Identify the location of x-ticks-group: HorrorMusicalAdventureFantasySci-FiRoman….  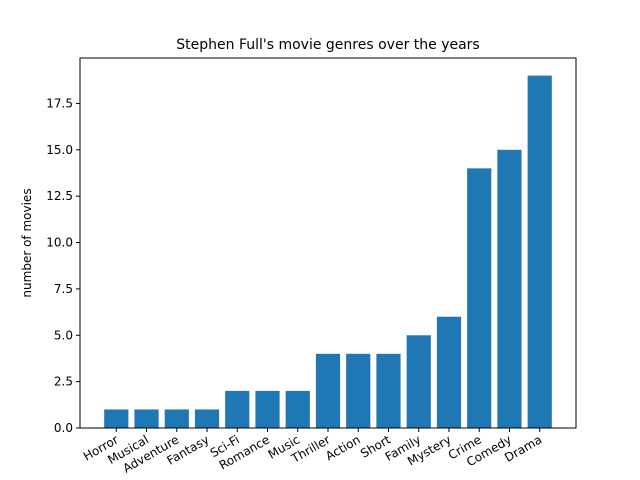
(312, 452).